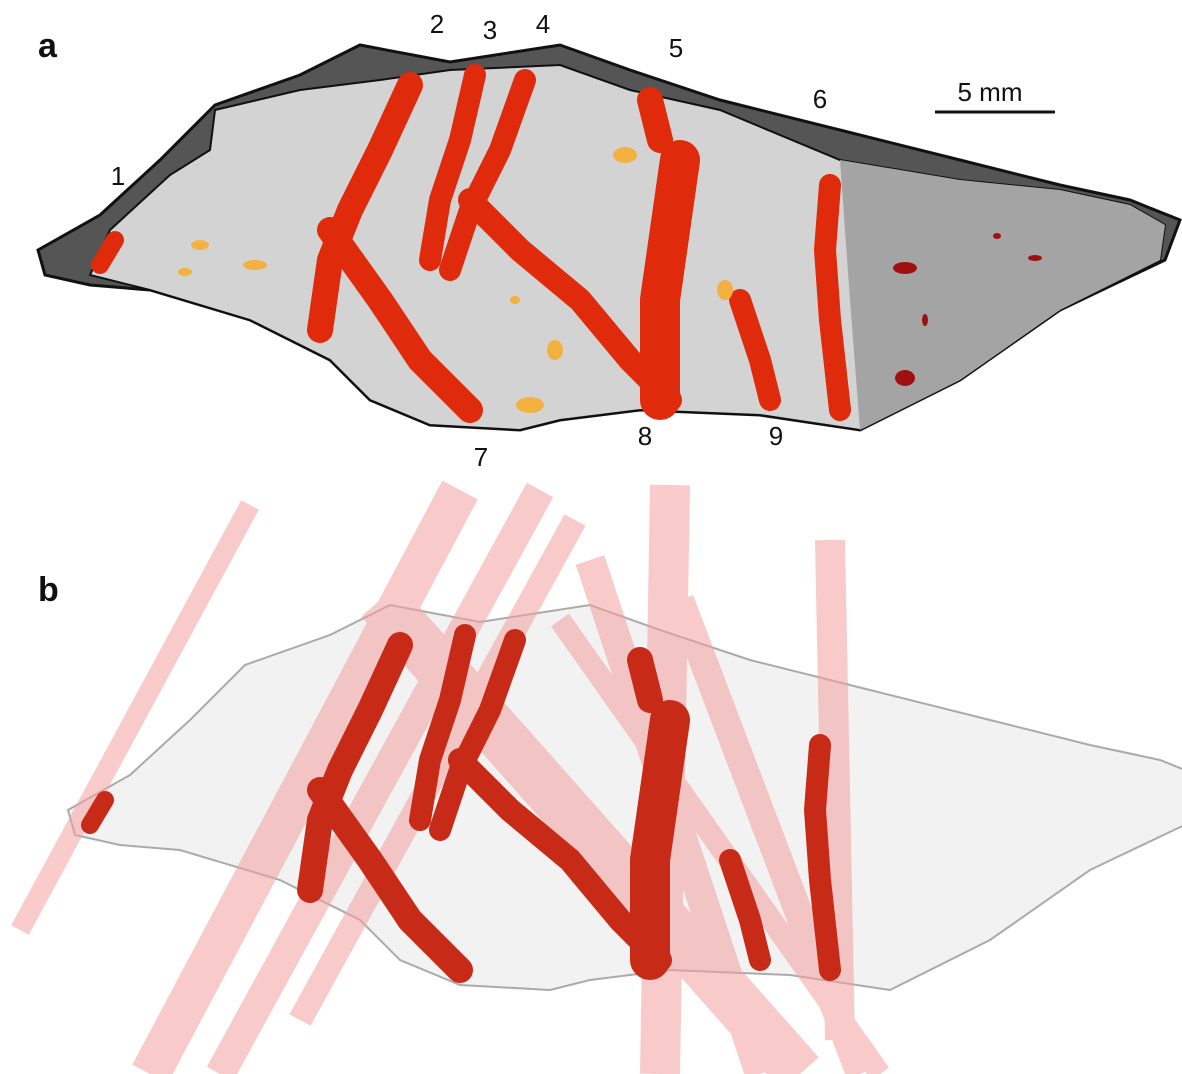 This screenshot has width=1182, height=1074. I want to click on stripe-label: 5, so click(676, 48).